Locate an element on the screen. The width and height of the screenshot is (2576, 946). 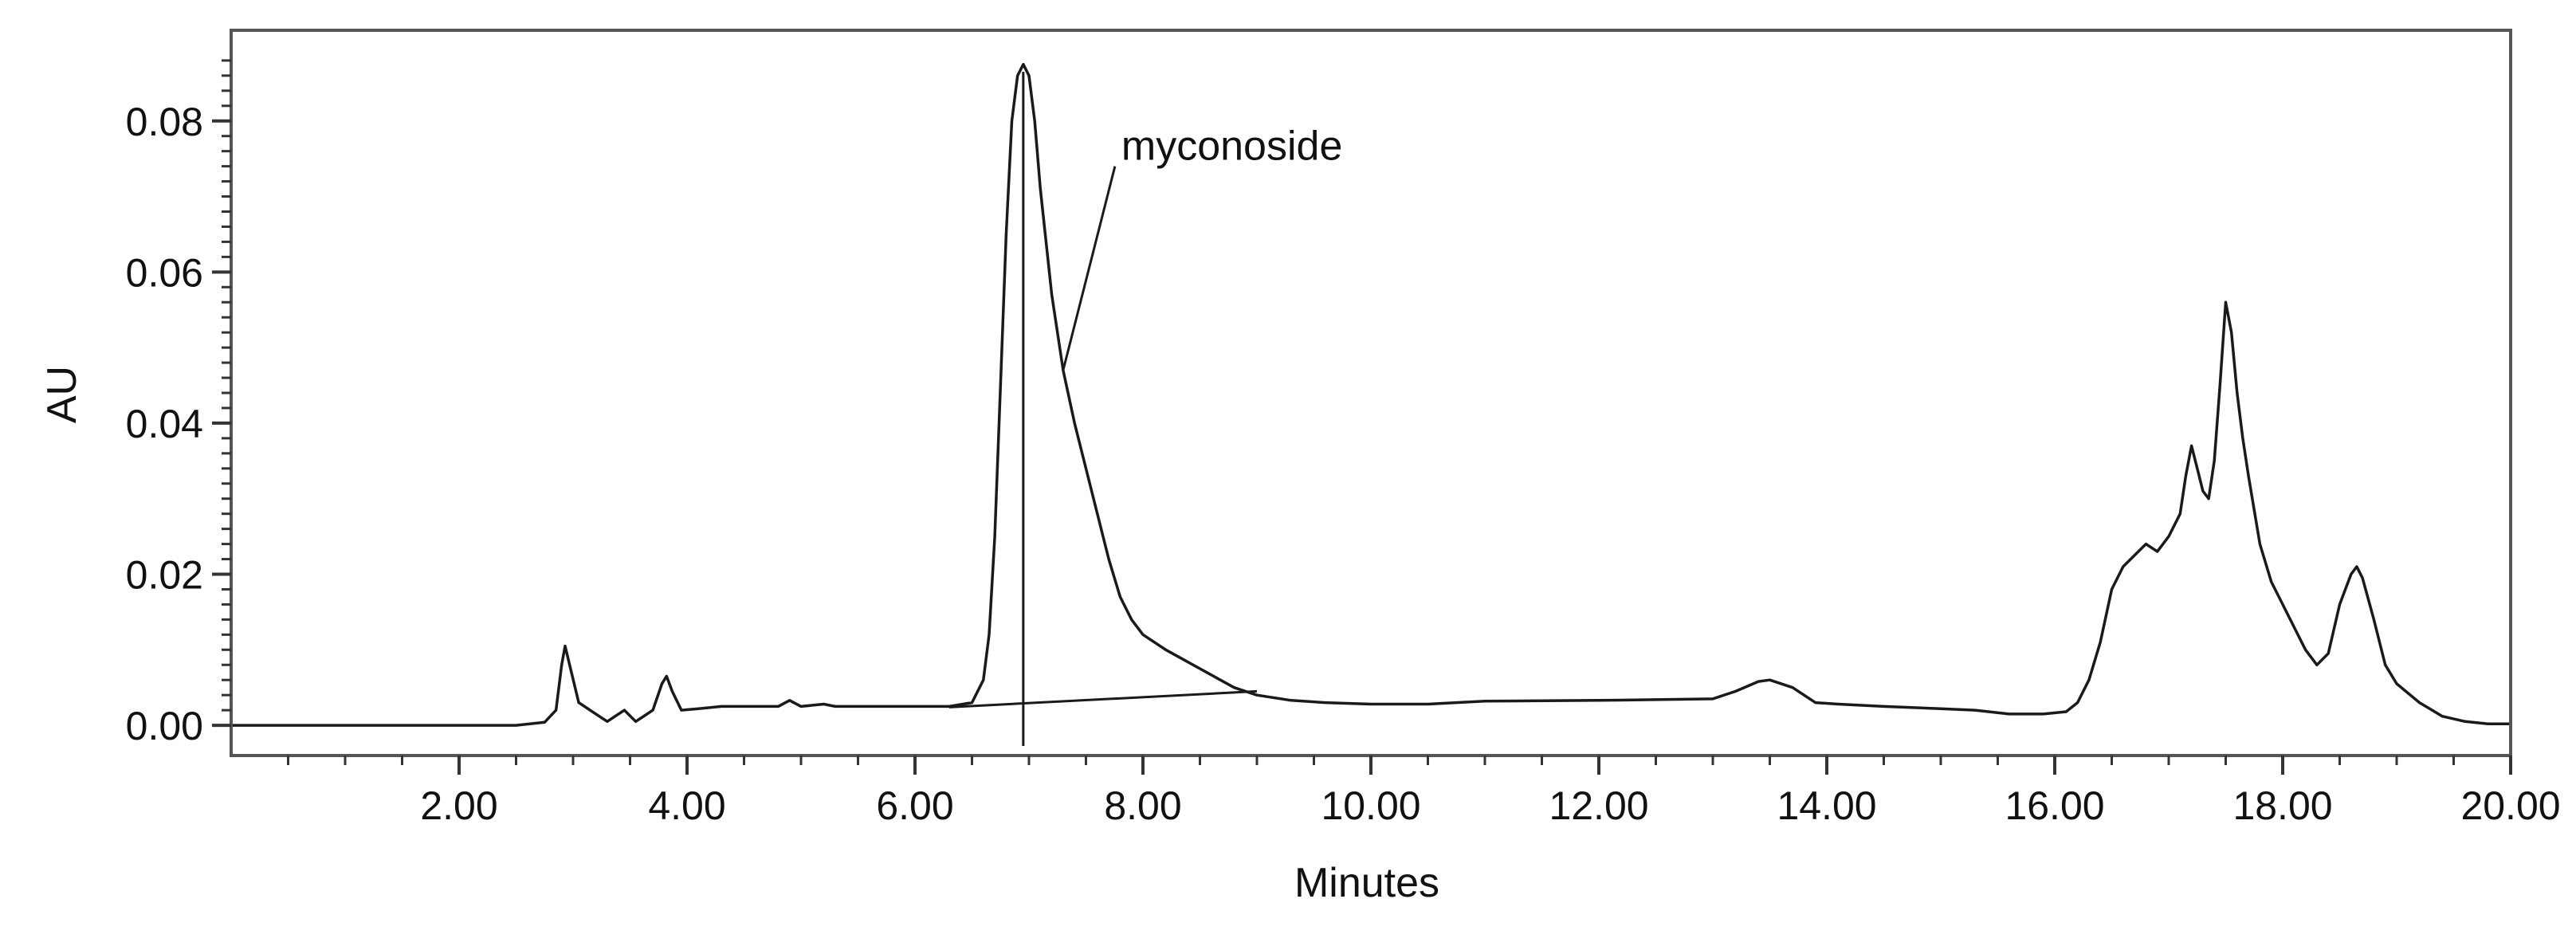
annotation-leader-line is located at coordinates (1089, 269).